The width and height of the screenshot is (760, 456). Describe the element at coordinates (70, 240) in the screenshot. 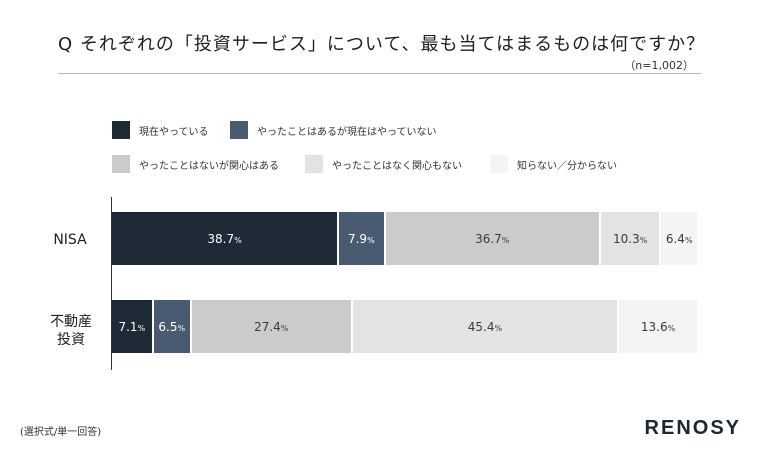

I see `row-label-nisa: NISA` at that location.